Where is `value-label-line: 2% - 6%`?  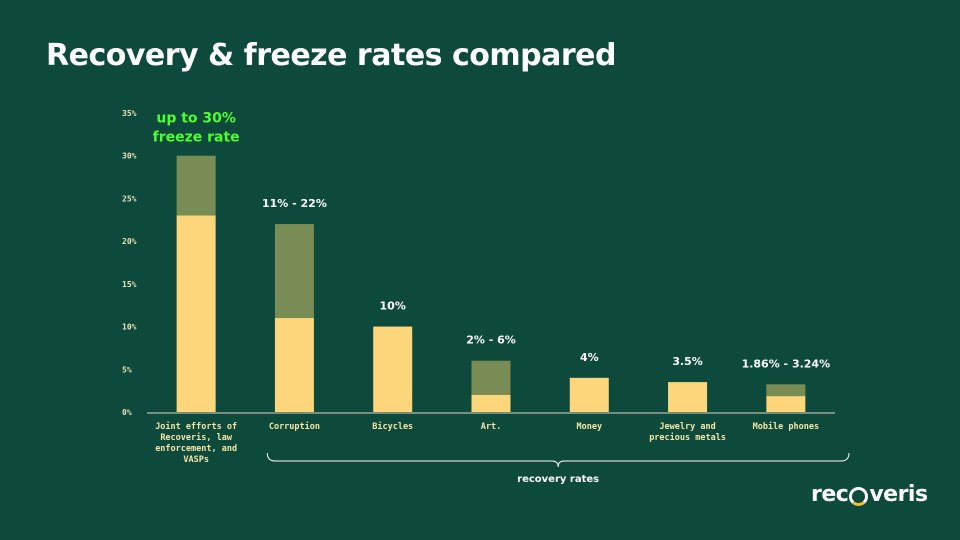 value-label-line: 2% - 6% is located at coordinates (491, 340).